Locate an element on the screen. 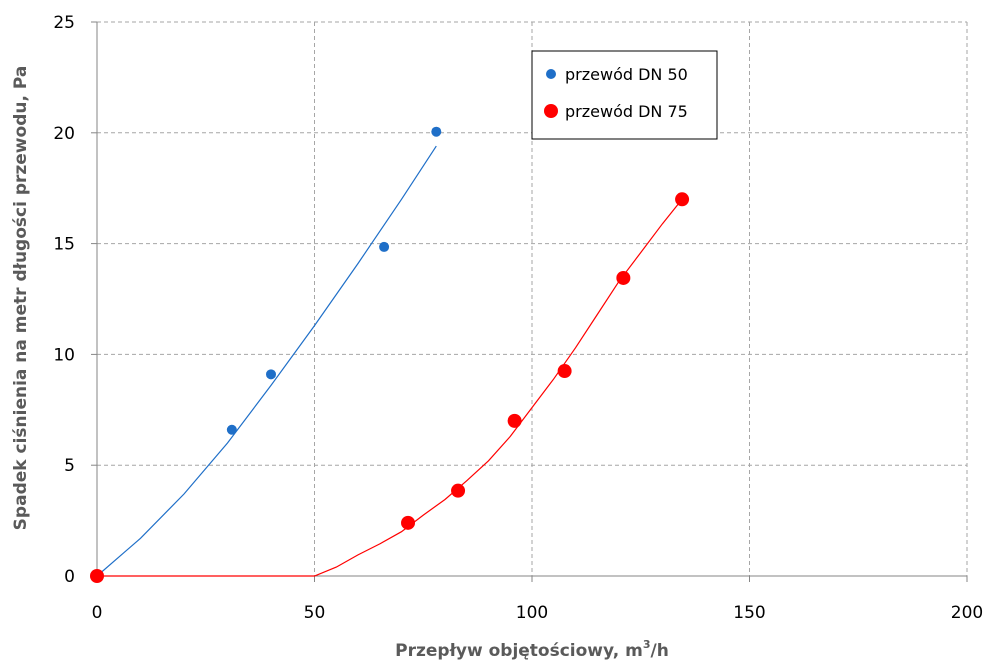  legend-marker-dn75 is located at coordinates (551, 111).